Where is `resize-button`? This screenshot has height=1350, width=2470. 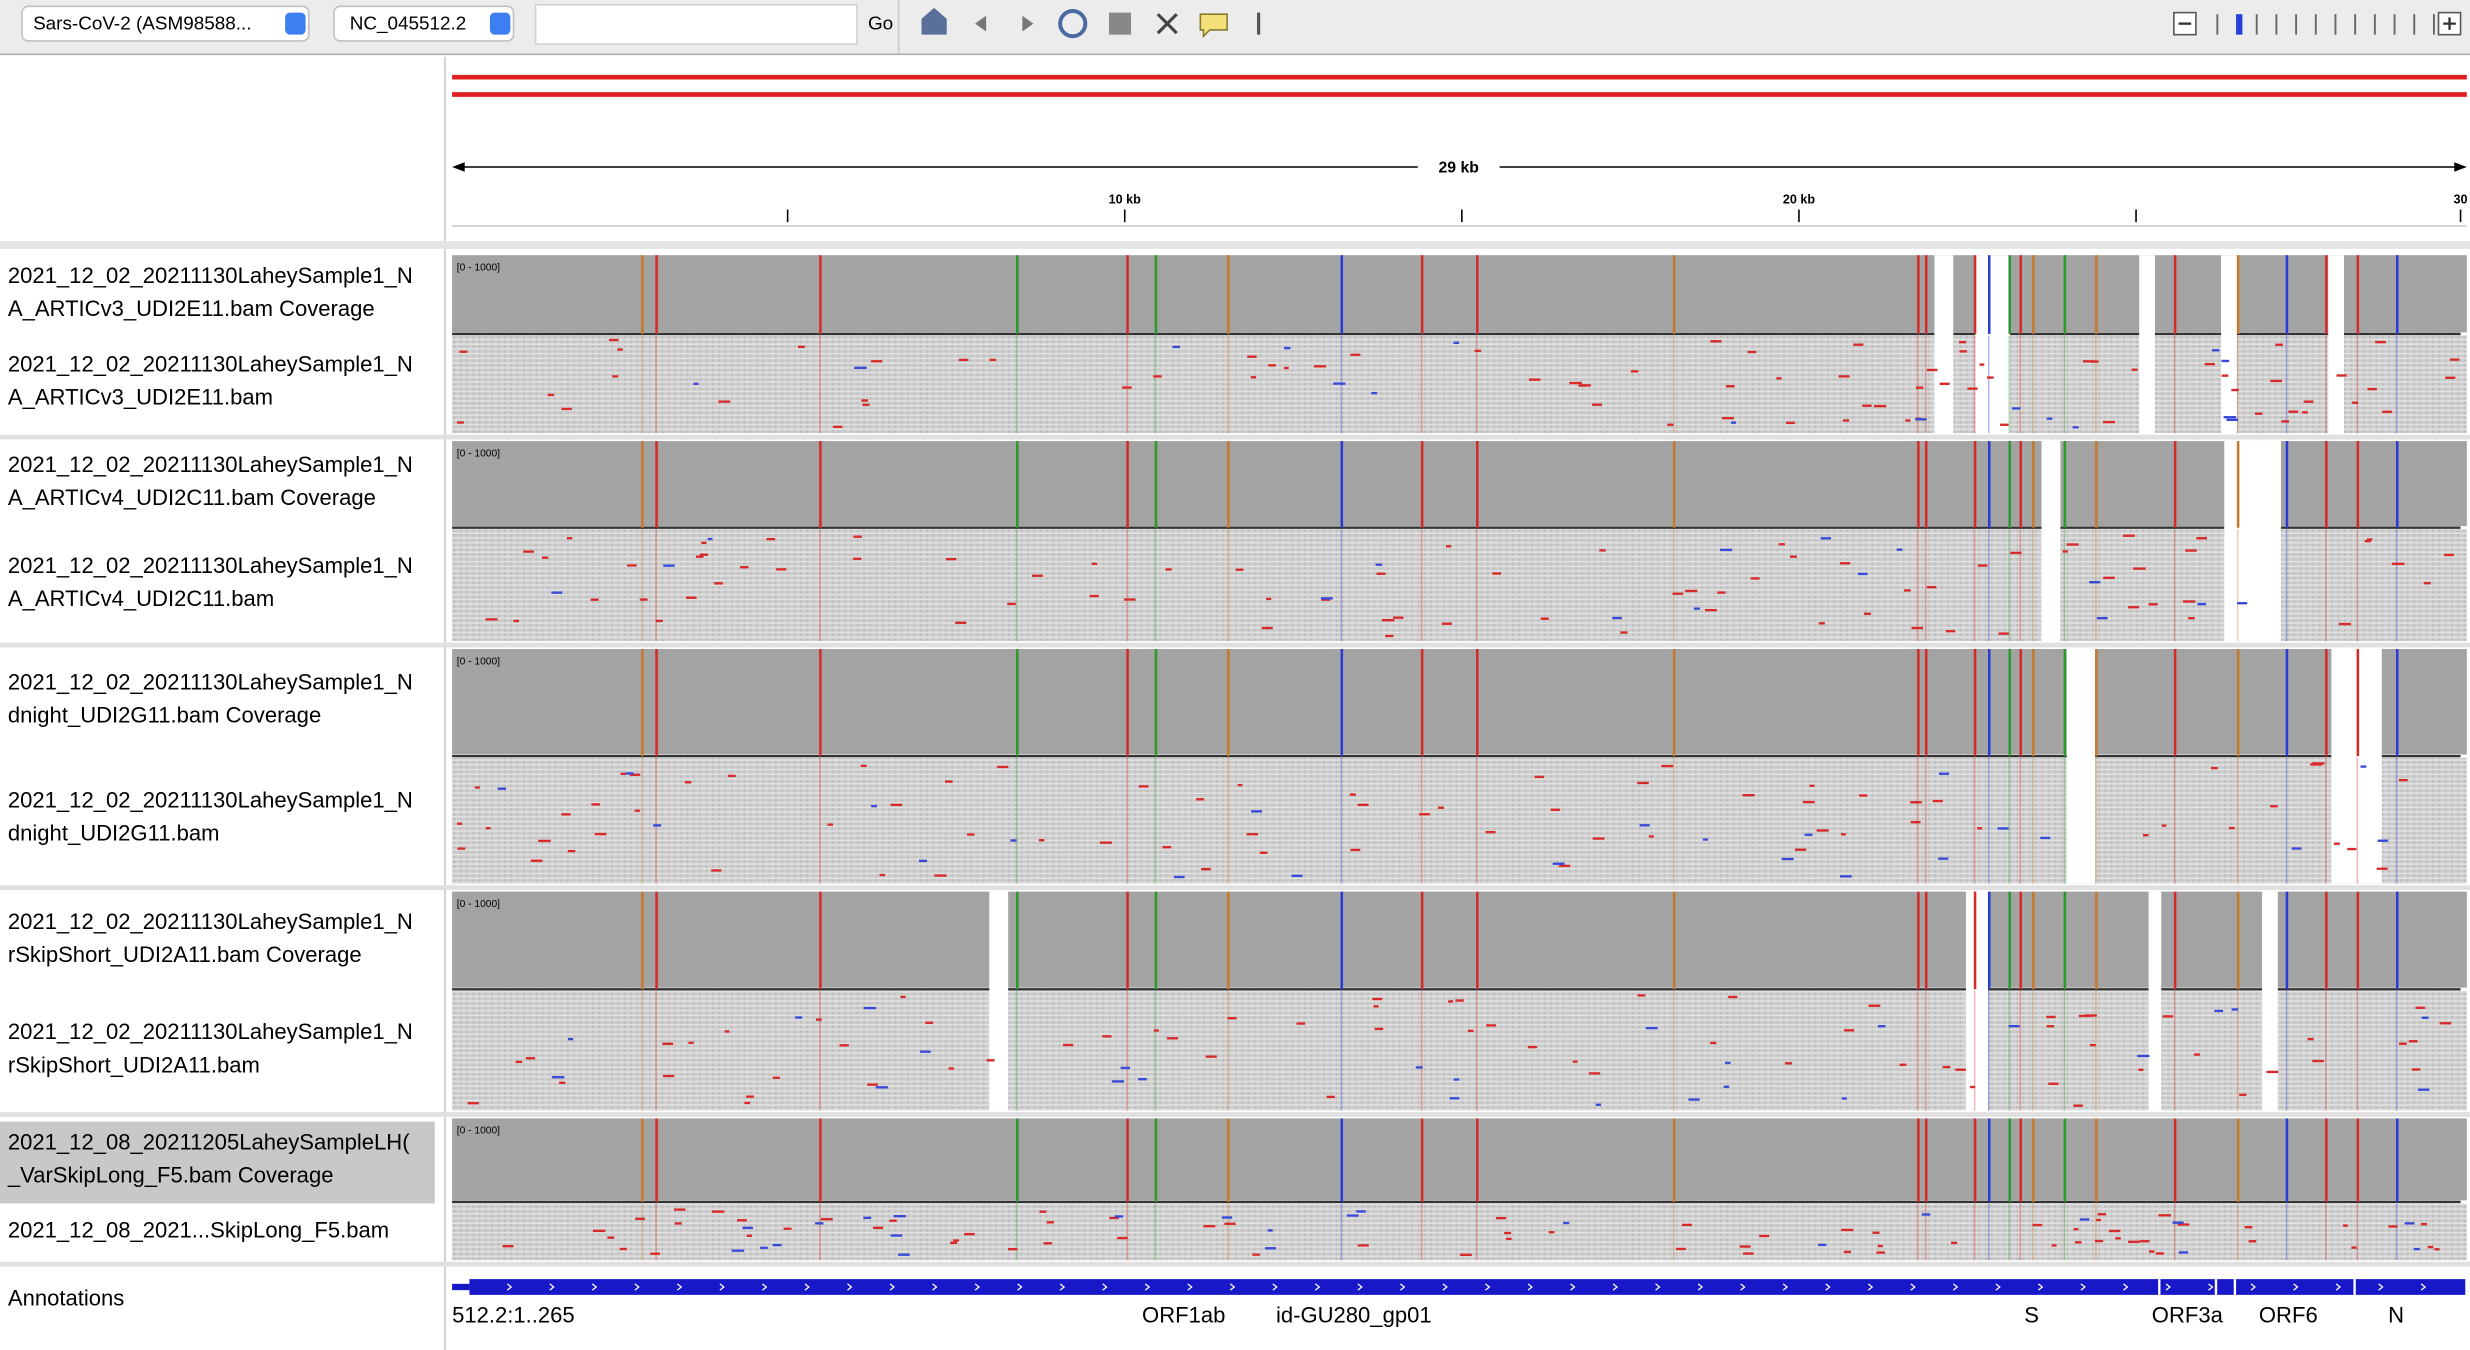
resize-button is located at coordinates (1167, 24).